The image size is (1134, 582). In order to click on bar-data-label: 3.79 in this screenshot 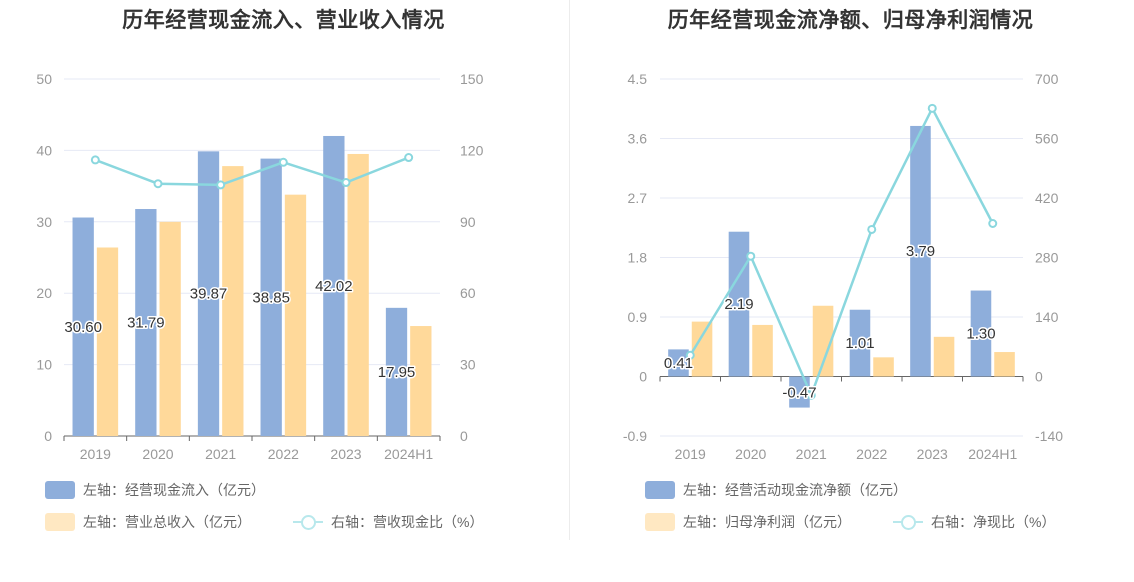, I will do `click(920, 251)`.